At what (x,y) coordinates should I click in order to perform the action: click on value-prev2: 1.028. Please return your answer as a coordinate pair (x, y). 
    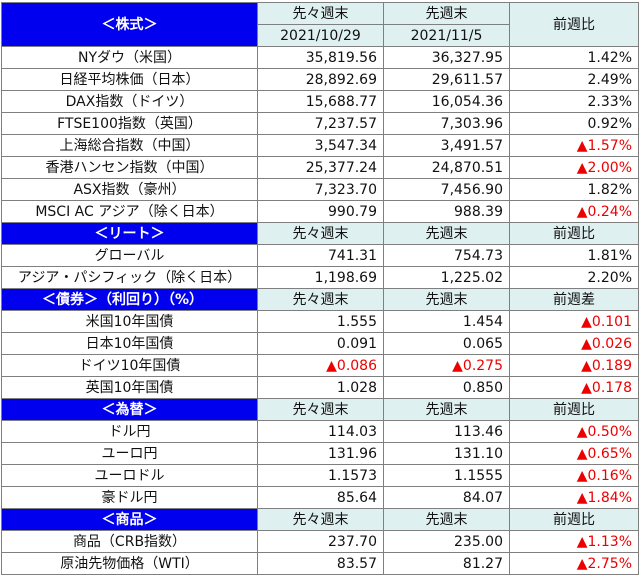
    Looking at the image, I should click on (320, 387).